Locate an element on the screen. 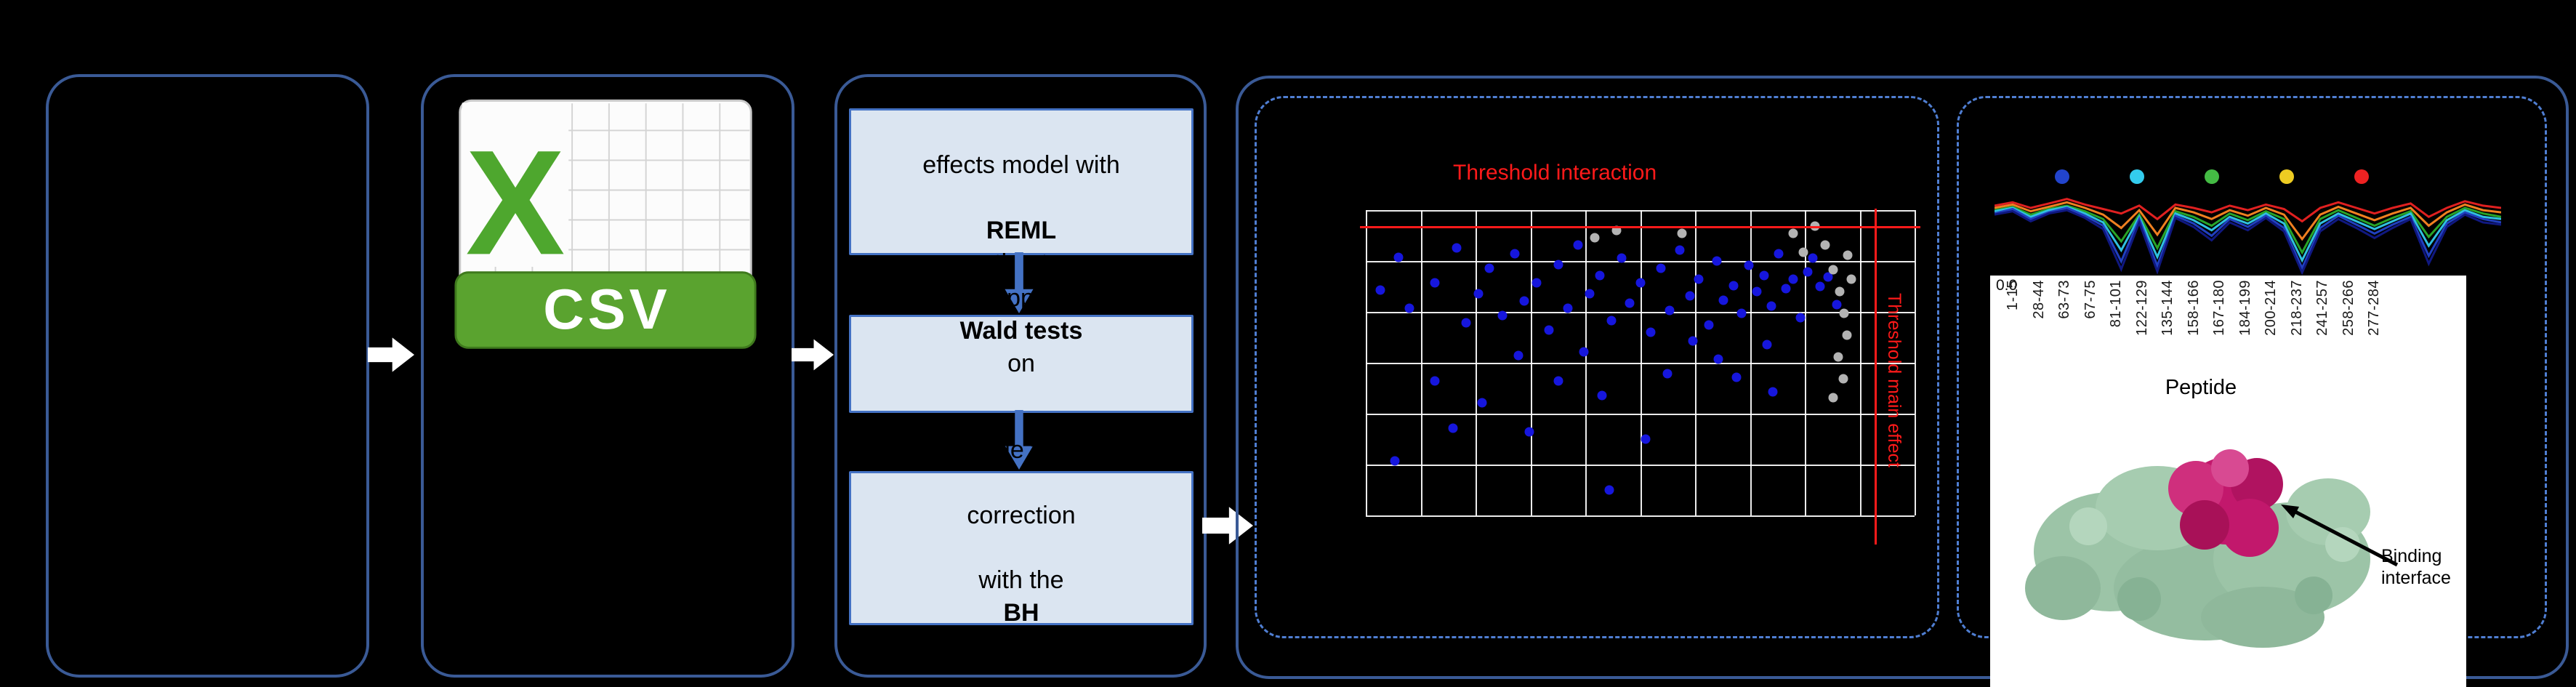 Image resolution: width=2576 pixels, height=687 pixels. y-axis-tick: 0.0 is located at coordinates (2007, 285).